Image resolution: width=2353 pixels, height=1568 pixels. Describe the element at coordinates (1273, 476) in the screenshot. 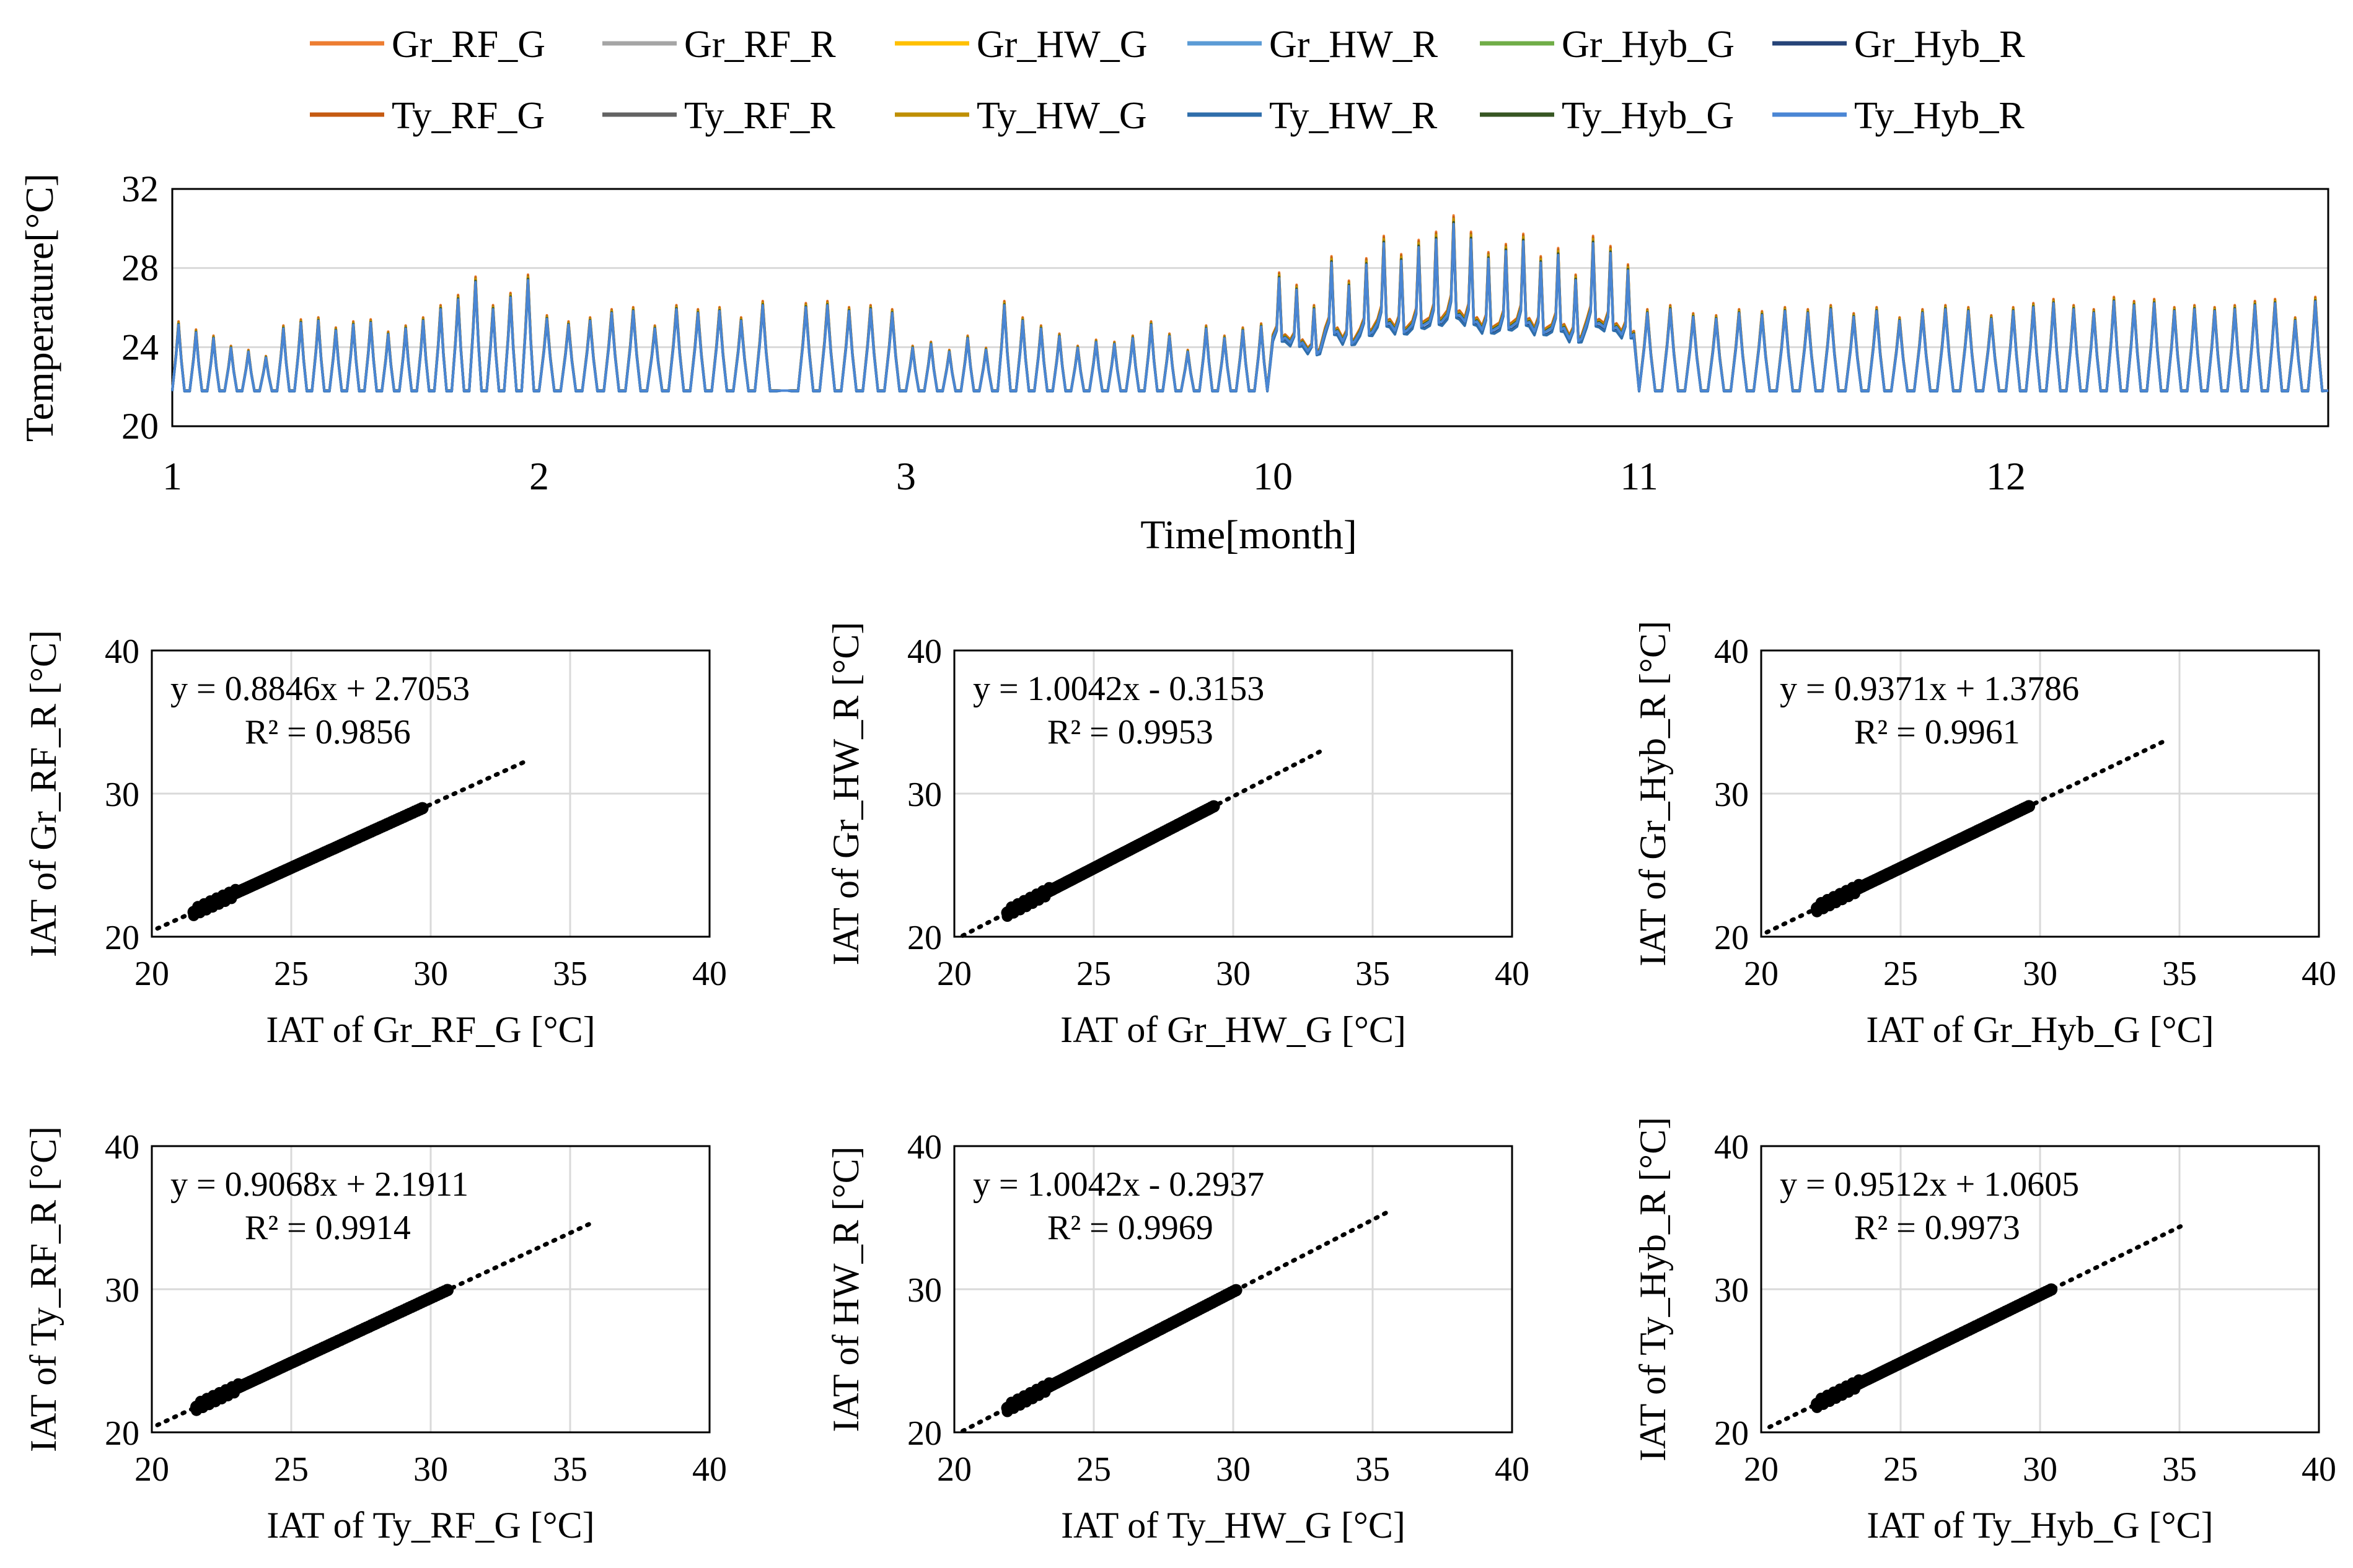

I see `x-tick-label: 10` at that location.